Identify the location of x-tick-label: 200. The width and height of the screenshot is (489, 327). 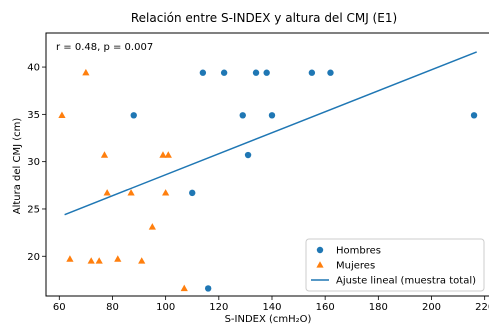
(431, 307).